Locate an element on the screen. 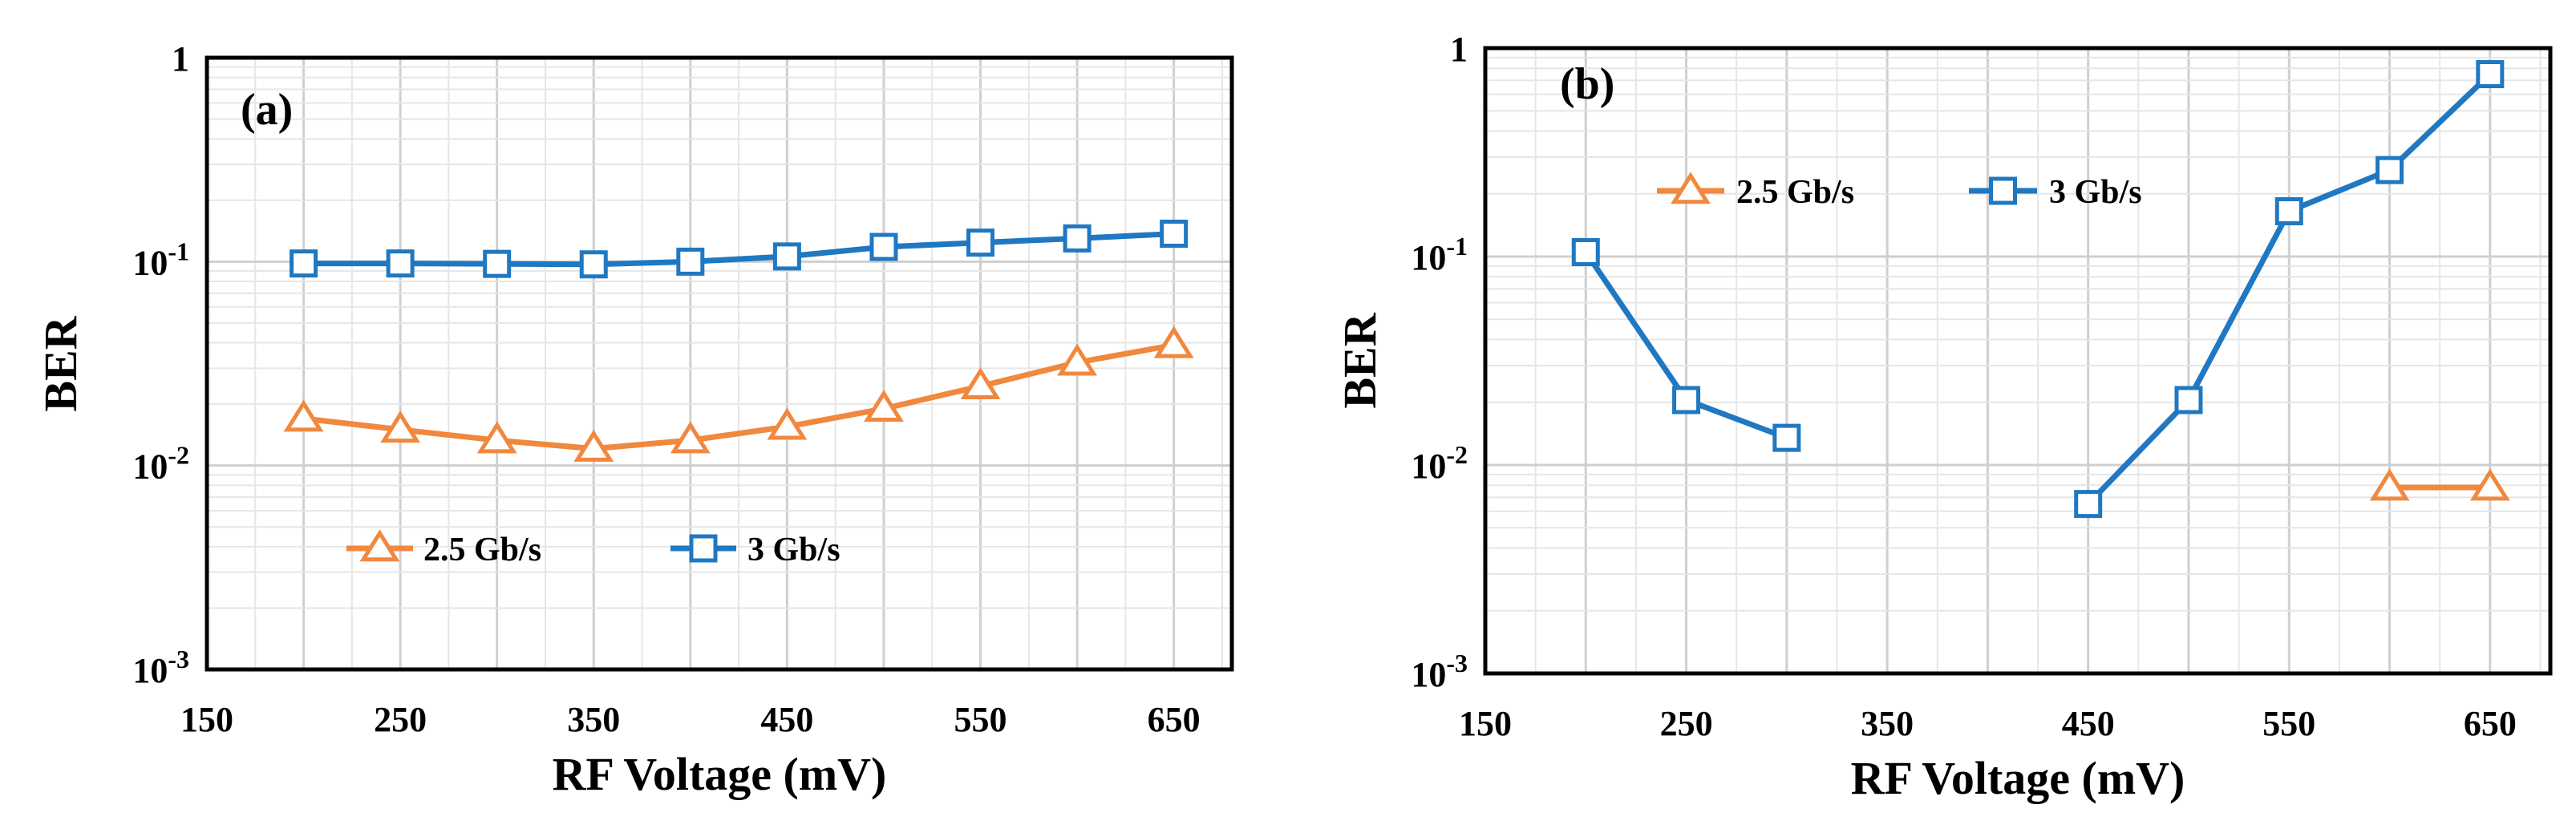 The width and height of the screenshot is (2576, 837). y-tick-labels-b: 1 10⁻¹ 10⁻² 10⁻³ is located at coordinates (1439, 362).